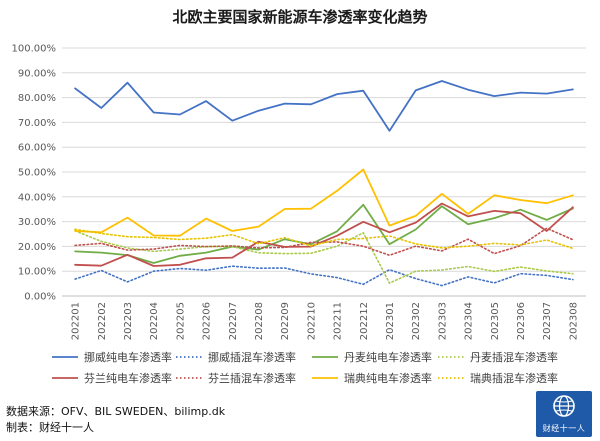  Describe the element at coordinates (128, 357) in the screenshot. I see `legend-label: 挪威纯电车渗透率` at that location.